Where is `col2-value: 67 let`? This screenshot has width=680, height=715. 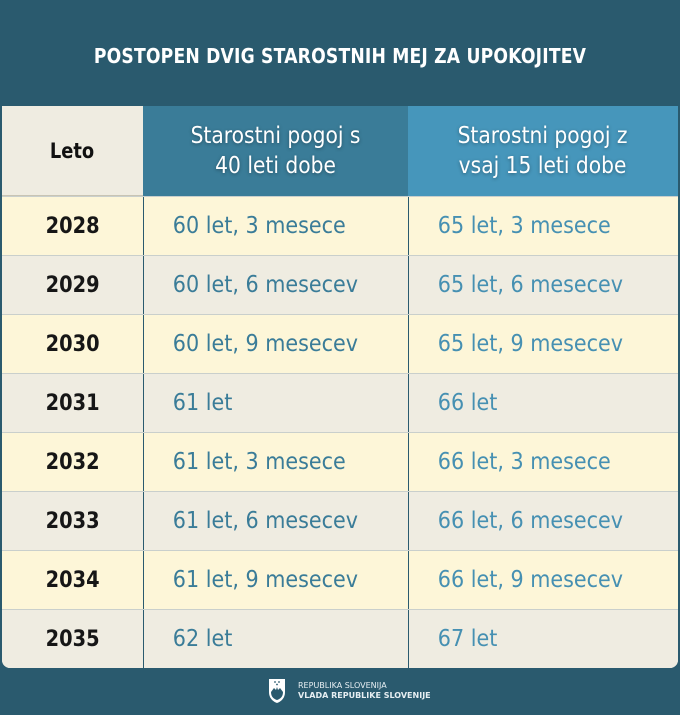
col2-value: 67 let is located at coordinates (467, 639).